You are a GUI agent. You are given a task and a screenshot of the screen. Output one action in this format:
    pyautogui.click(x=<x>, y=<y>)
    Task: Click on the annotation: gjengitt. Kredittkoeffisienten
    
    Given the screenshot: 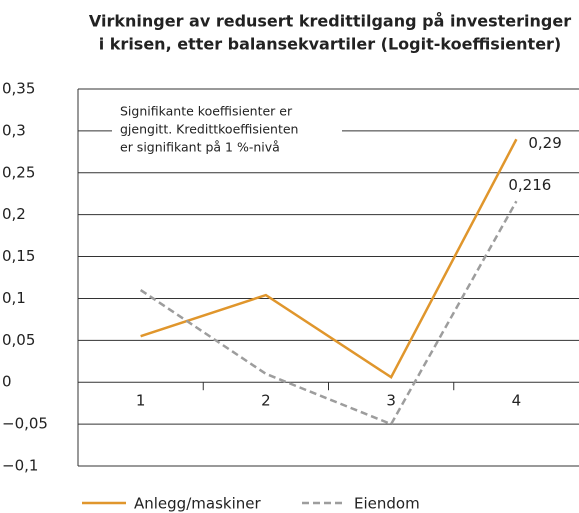 What is the action you would take?
    pyautogui.click(x=209, y=129)
    